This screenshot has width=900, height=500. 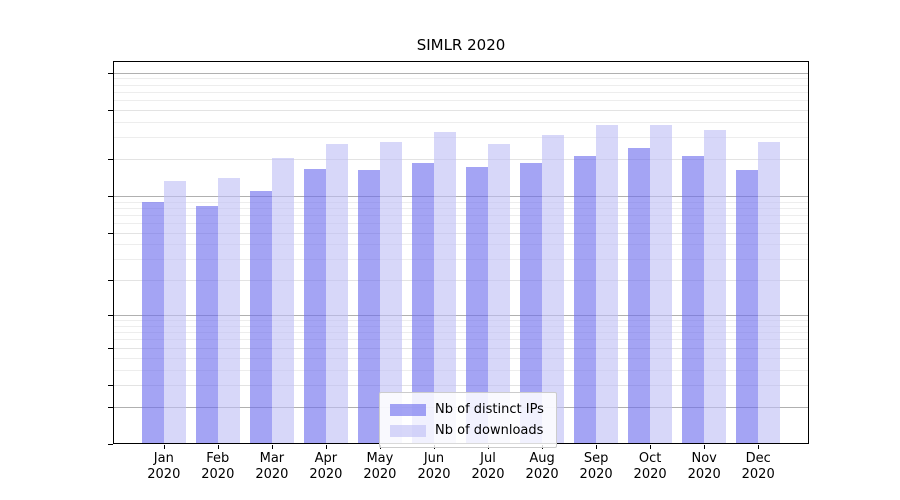 What do you see at coordinates (434, 466) in the screenshot?
I see `x-tick-label: Jun 2020` at bounding box center [434, 466].